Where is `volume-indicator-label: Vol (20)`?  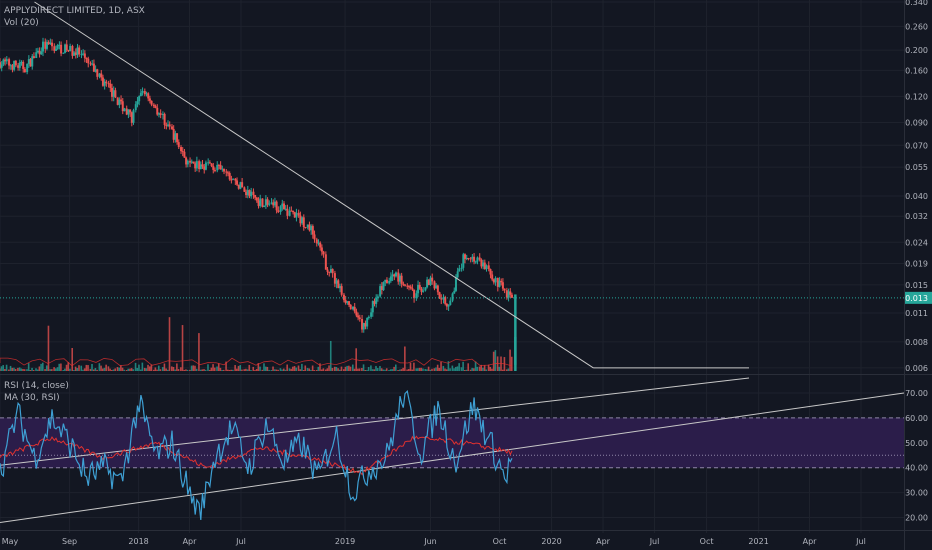 volume-indicator-label: Vol (20) is located at coordinates (21, 23).